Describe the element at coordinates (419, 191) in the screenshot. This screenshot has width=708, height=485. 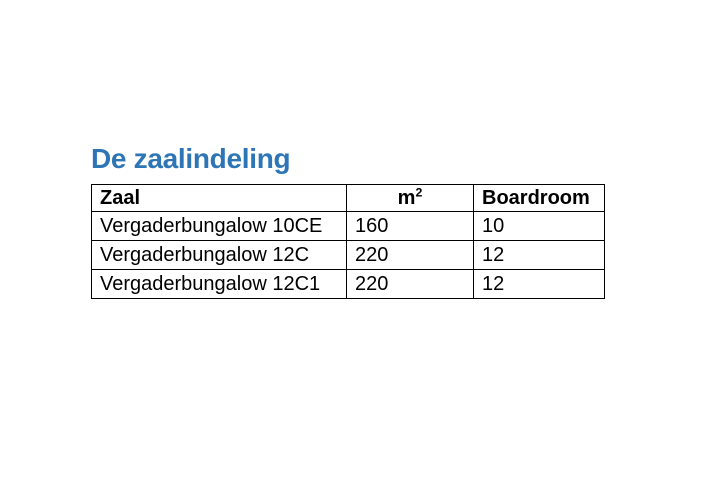
I see `m2-superscript: 2` at that location.